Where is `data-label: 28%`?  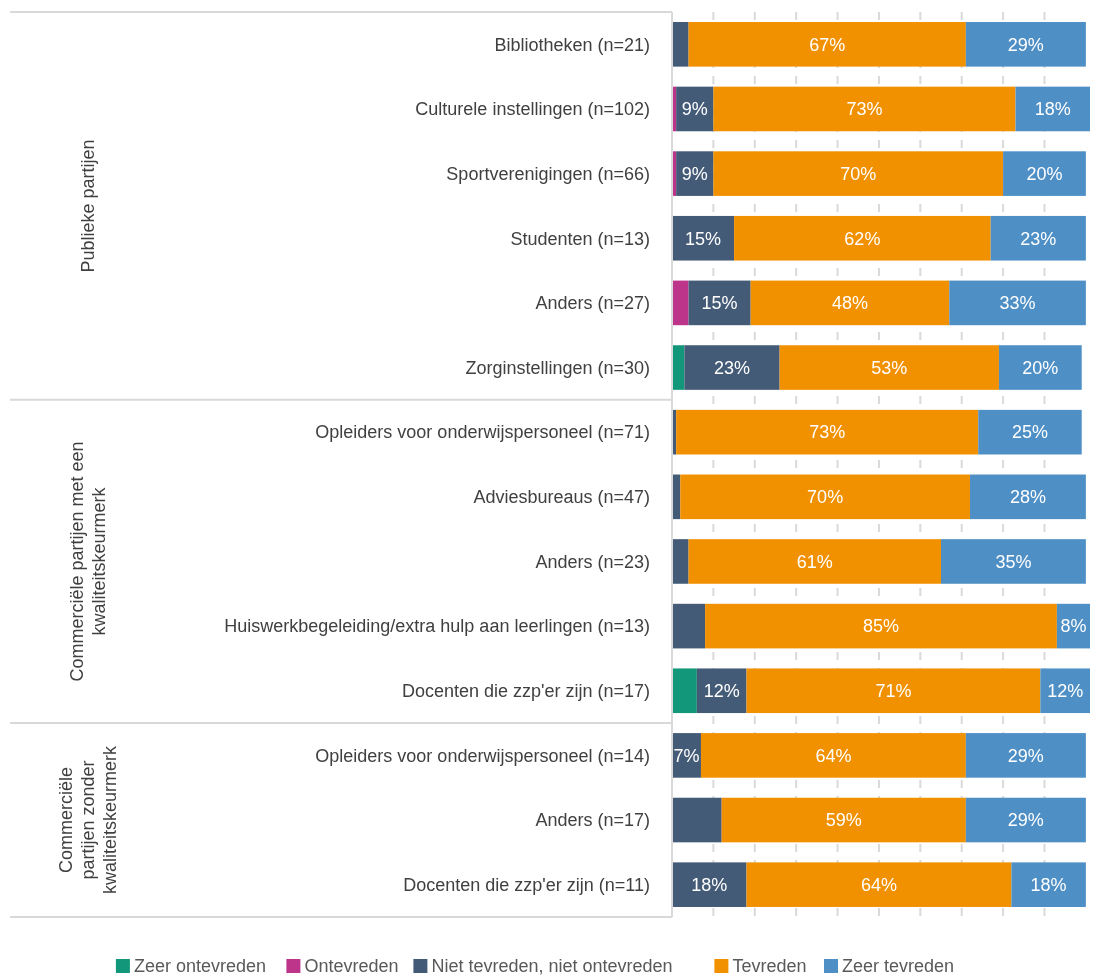 data-label: 28% is located at coordinates (1027, 497).